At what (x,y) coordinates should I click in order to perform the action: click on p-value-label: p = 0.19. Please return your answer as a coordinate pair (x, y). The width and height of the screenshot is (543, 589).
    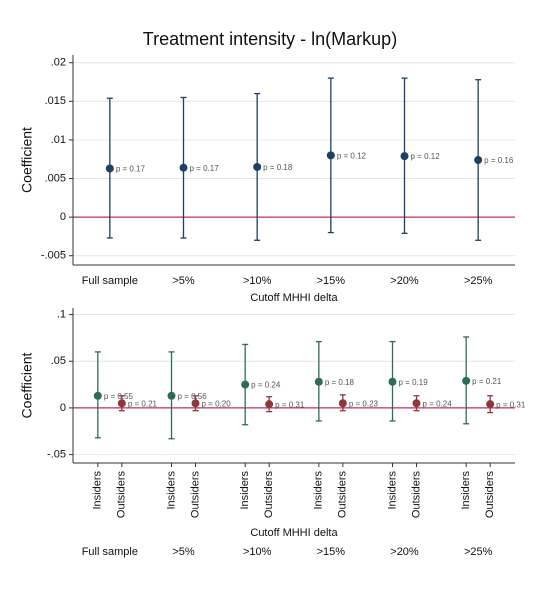
    Looking at the image, I should click on (414, 382).